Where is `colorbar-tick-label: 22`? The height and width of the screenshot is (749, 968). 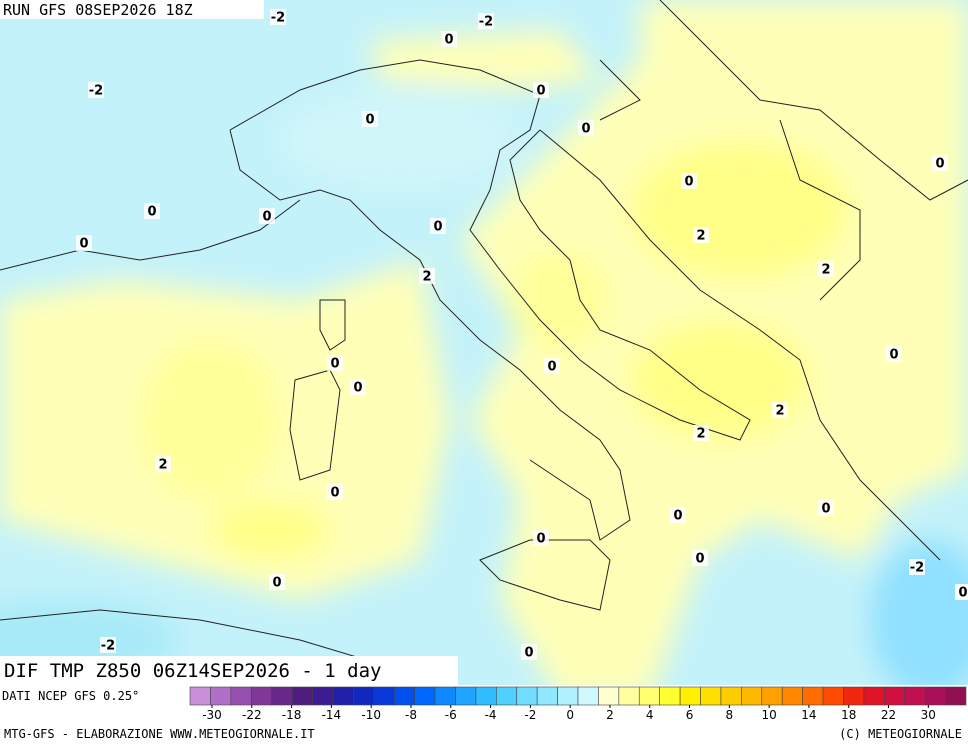 colorbar-tick-label: 22 is located at coordinates (888, 715).